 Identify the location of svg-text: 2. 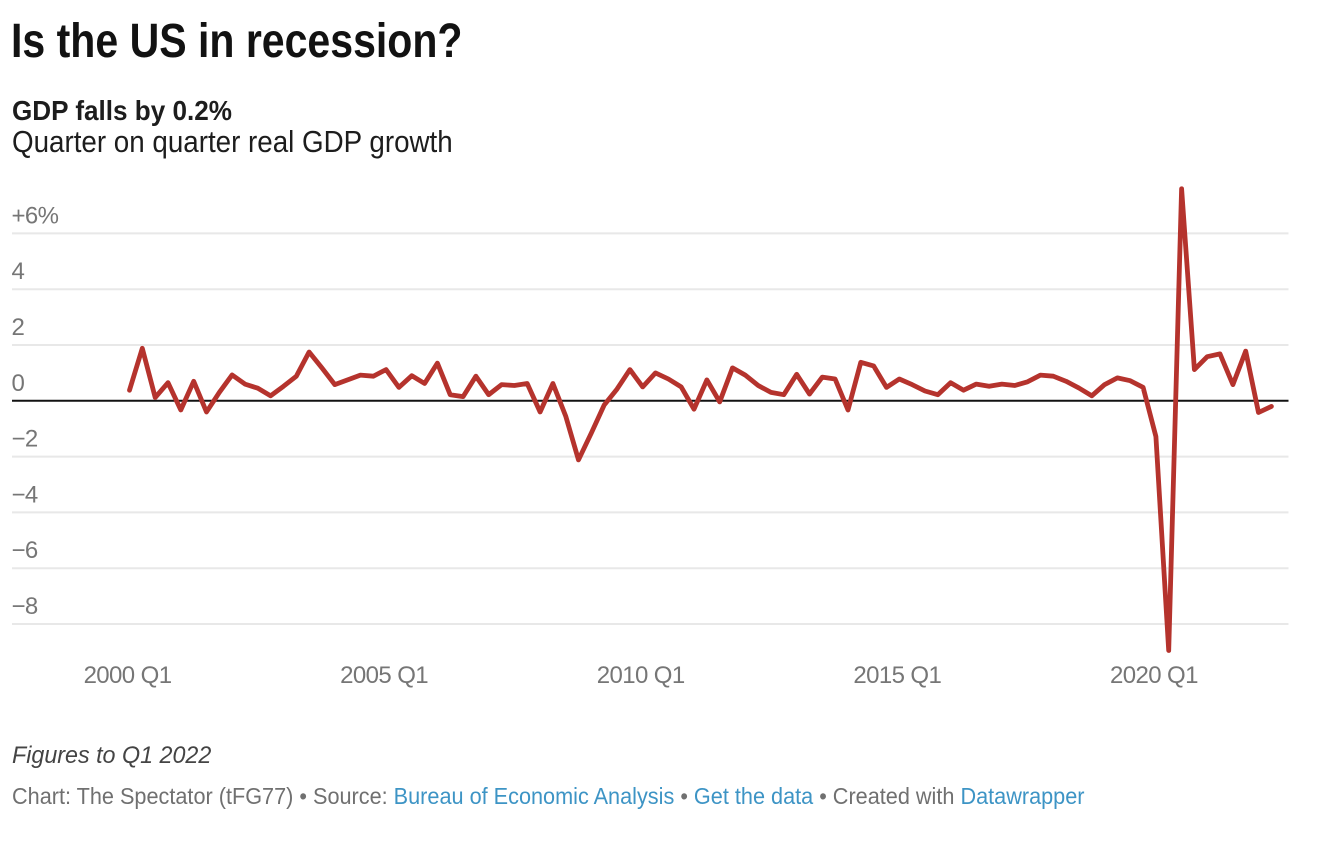
(18, 327).